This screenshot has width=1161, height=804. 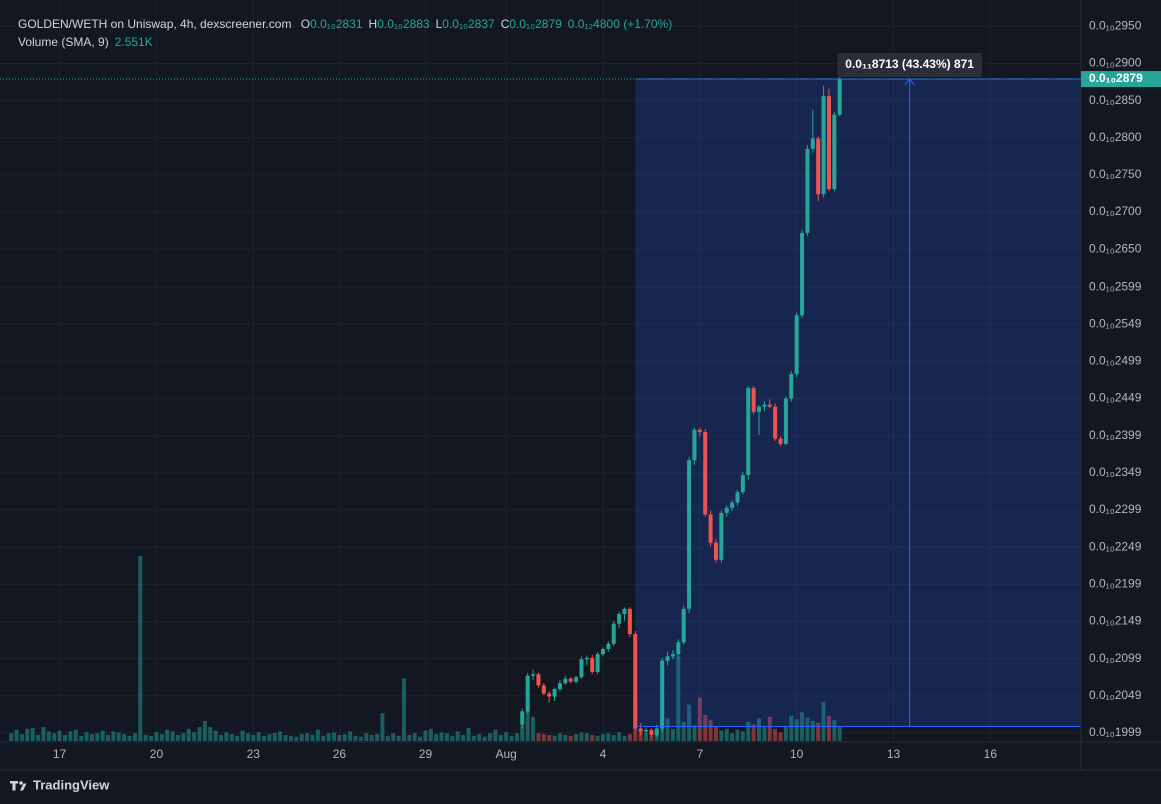 I want to click on last-price-badge, so click(x=1121, y=79).